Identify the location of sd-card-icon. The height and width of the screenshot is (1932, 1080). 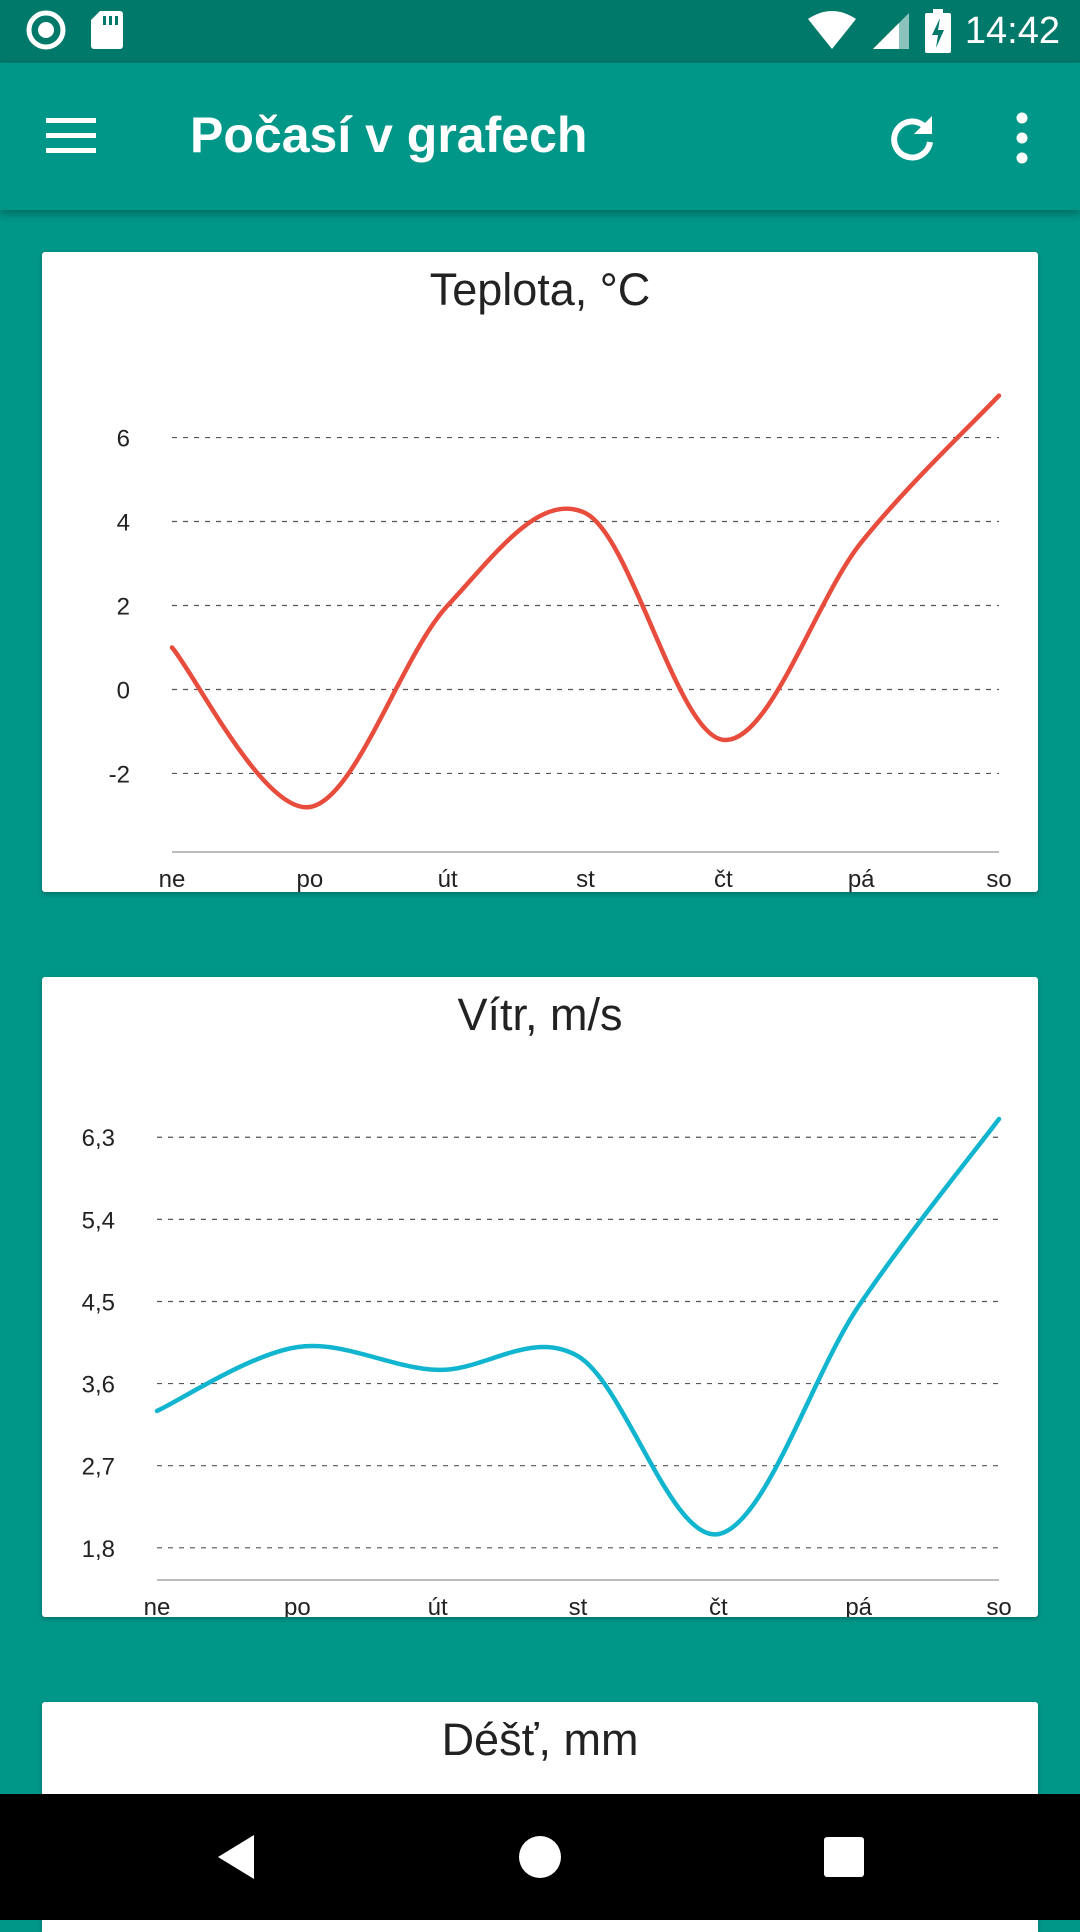
(107, 30).